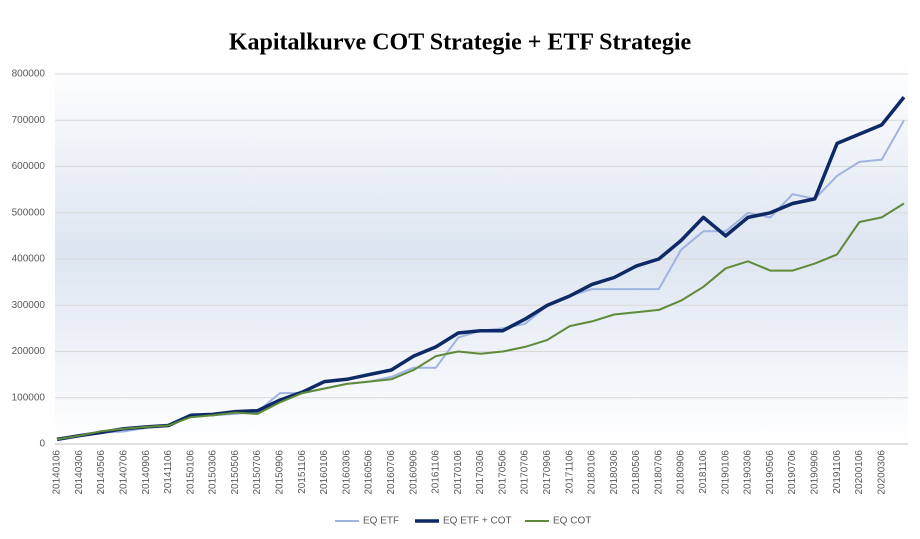 Image resolution: width=920 pixels, height=539 pixels. I want to click on x-tick-label: 20200106, so click(859, 472).